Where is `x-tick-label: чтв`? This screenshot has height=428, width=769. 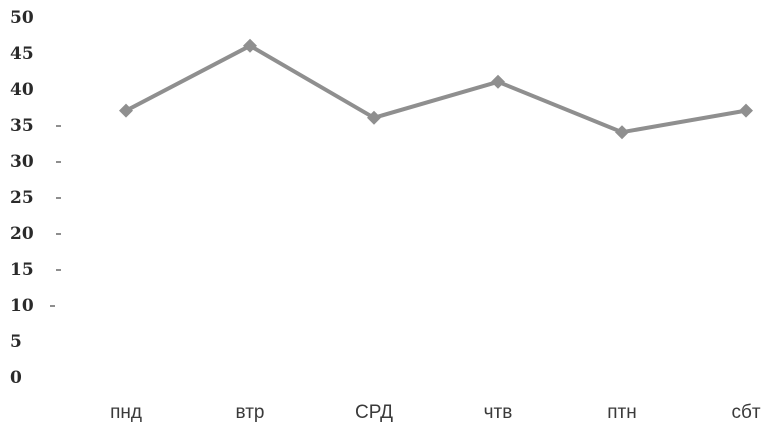
x-tick-label: чтв is located at coordinates (498, 412).